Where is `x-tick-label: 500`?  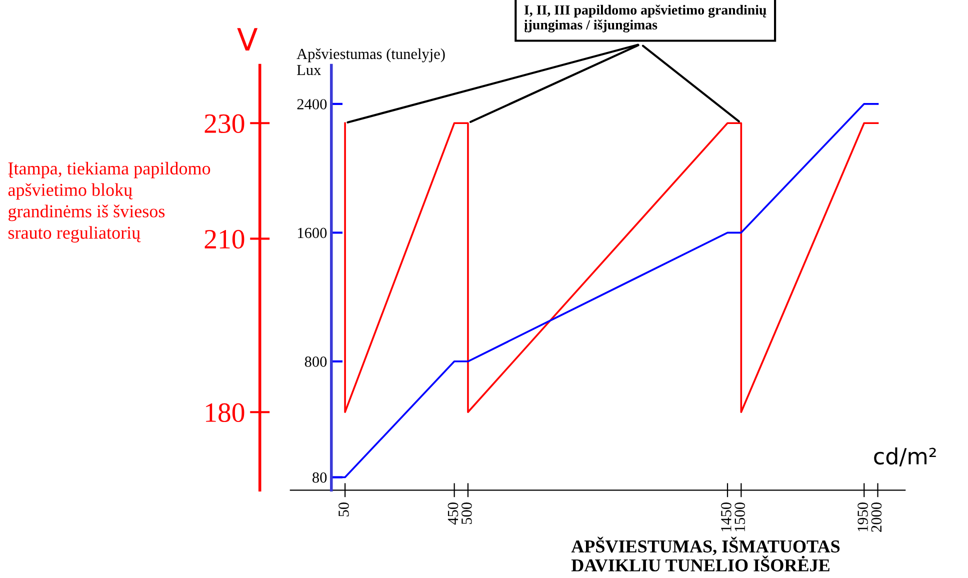
x-tick-label: 500 is located at coordinates (466, 513).